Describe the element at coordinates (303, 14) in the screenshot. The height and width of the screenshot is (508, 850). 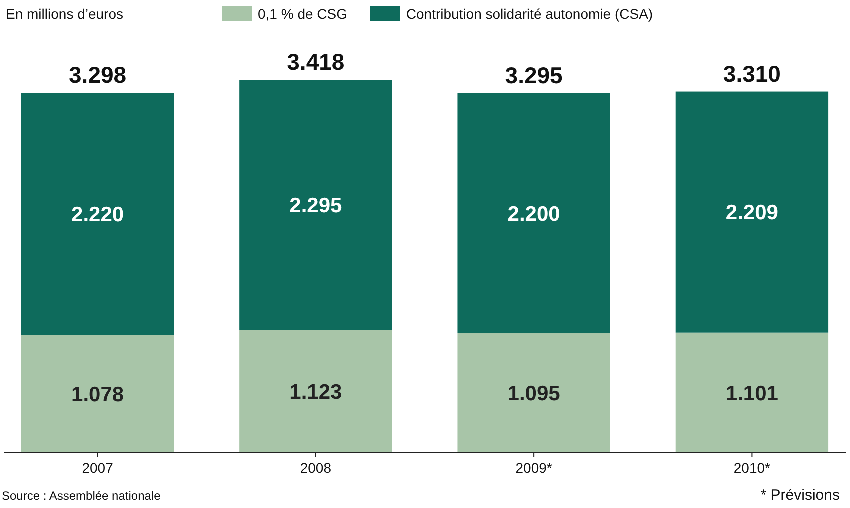
I see `legend-label: 0,1 % de CSG` at that location.